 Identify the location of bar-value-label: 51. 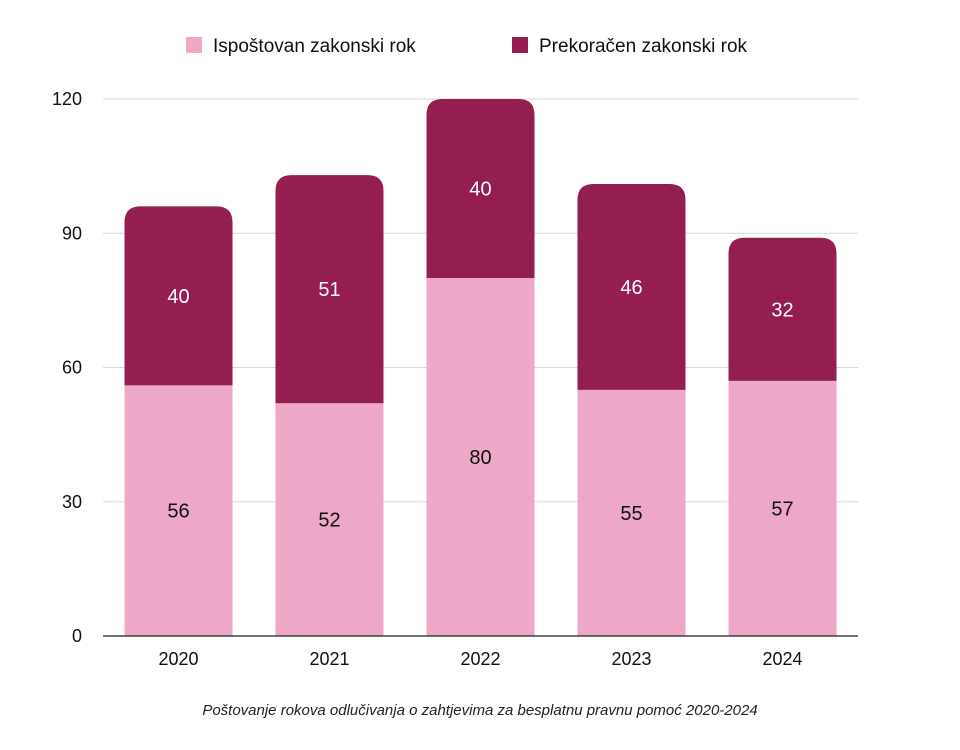
(329, 290).